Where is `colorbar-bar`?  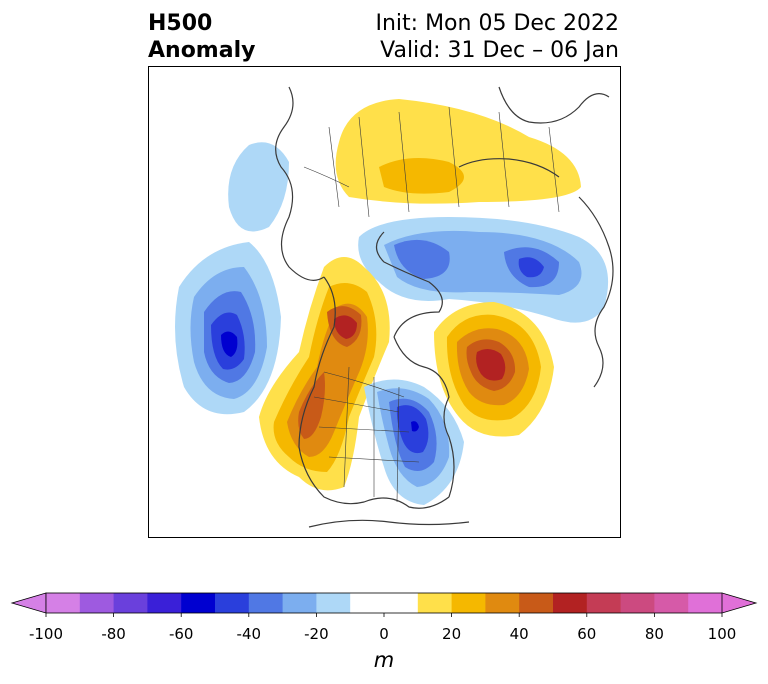 colorbar-bar is located at coordinates (384, 604).